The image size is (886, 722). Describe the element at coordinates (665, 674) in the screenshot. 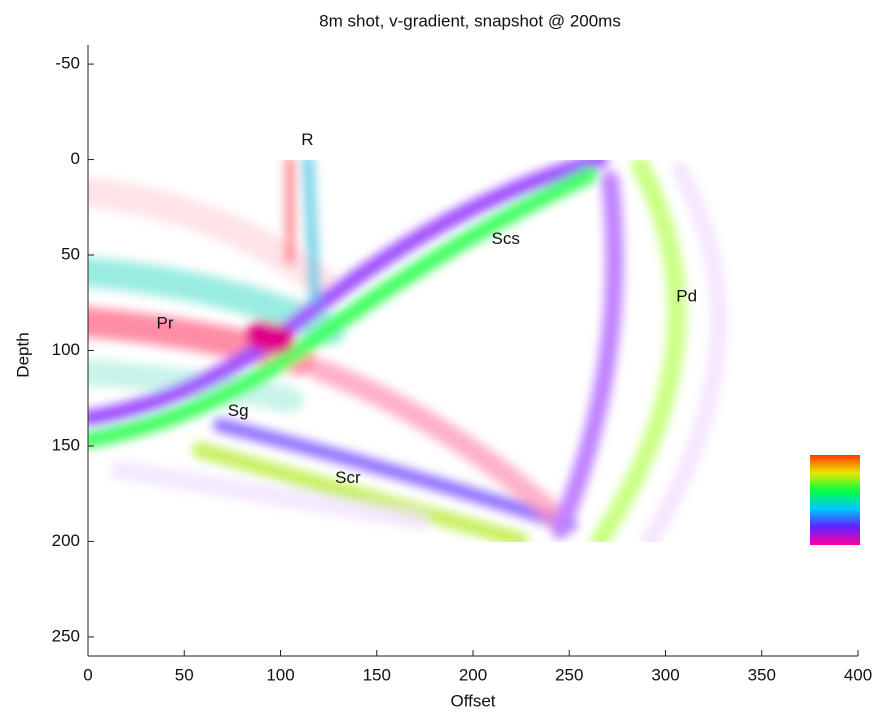

I see `x-tick-label: 300` at that location.